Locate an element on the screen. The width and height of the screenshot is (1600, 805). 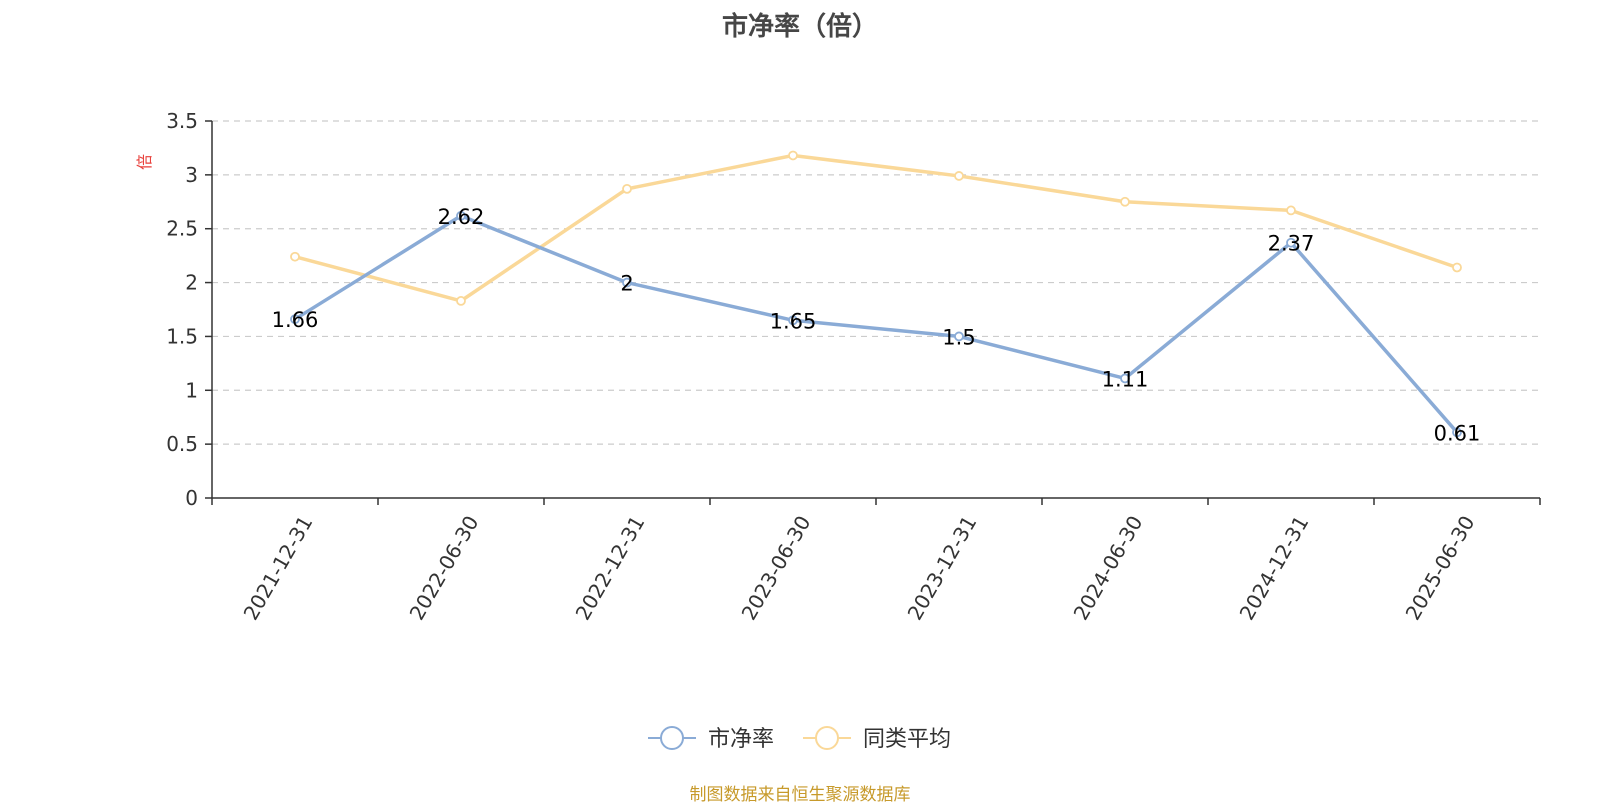
legend: 市净率 同类平均 is located at coordinates (799, 739).